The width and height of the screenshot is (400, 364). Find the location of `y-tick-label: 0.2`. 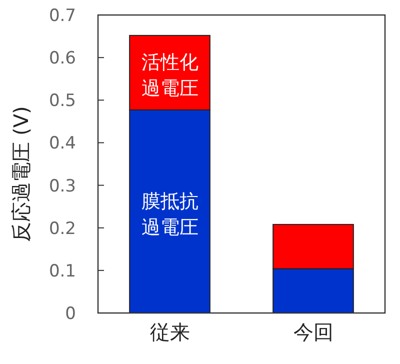

y-tick-label: 0.2 is located at coordinates (62, 228).